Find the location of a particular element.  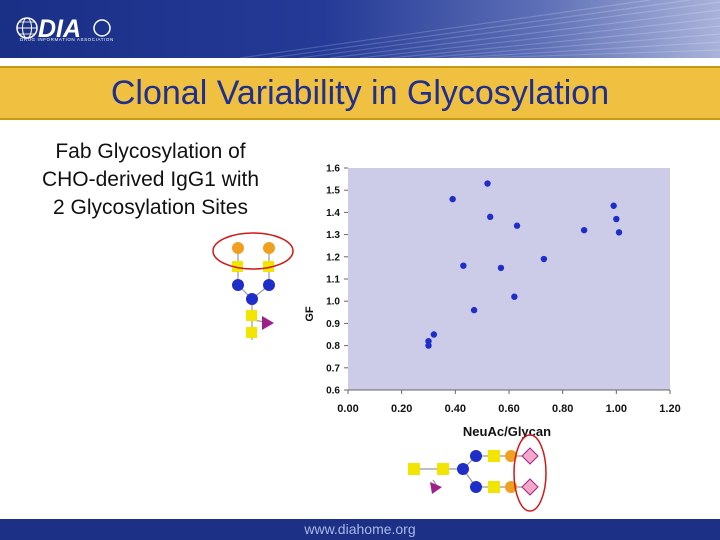

y-tick-label: 0.7 is located at coordinates (333, 368).